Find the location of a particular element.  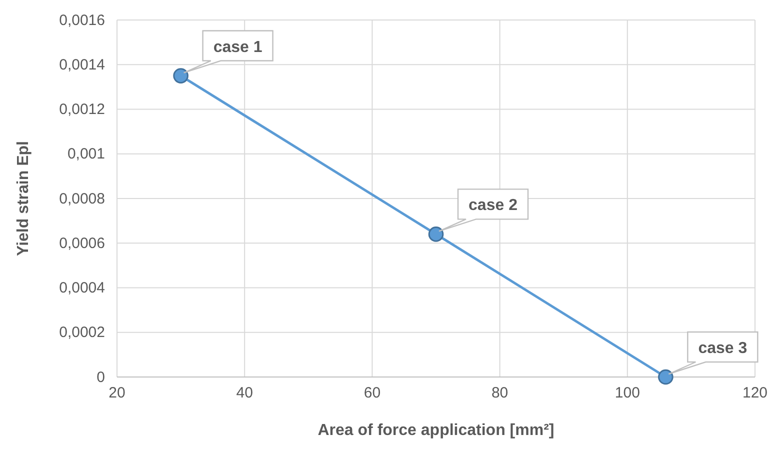

y-tick-label: 0,0014 is located at coordinates (82, 65).